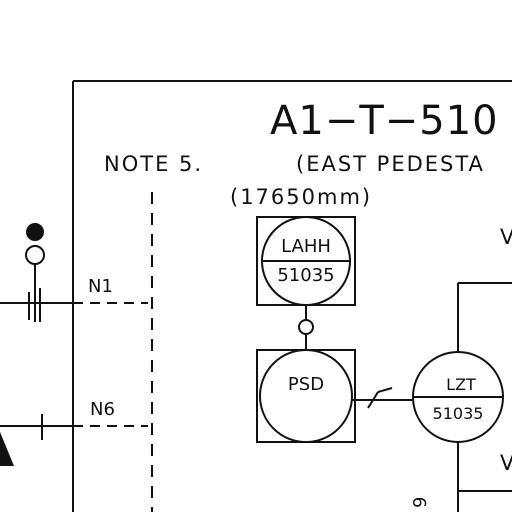 This screenshot has width=512, height=512. What do you see at coordinates (306, 261) in the screenshot?
I see `instrument-lahh-51035: LAHH 51035` at bounding box center [306, 261].